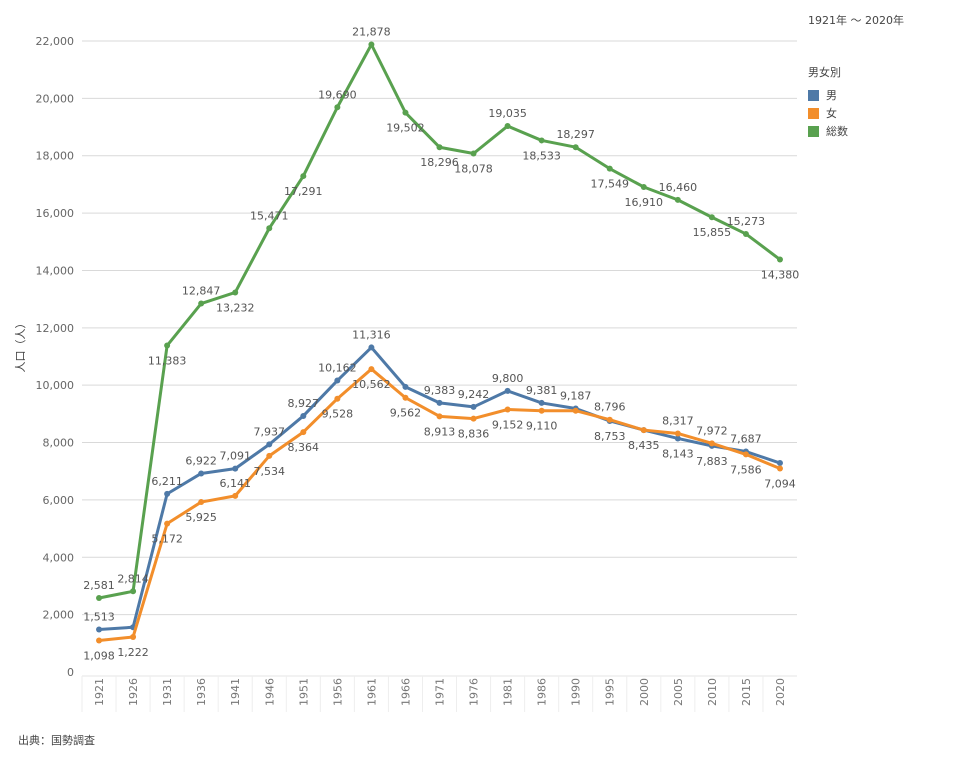  Describe the element at coordinates (644, 692) in the screenshot. I see `x-tick-label: 2000` at that location.